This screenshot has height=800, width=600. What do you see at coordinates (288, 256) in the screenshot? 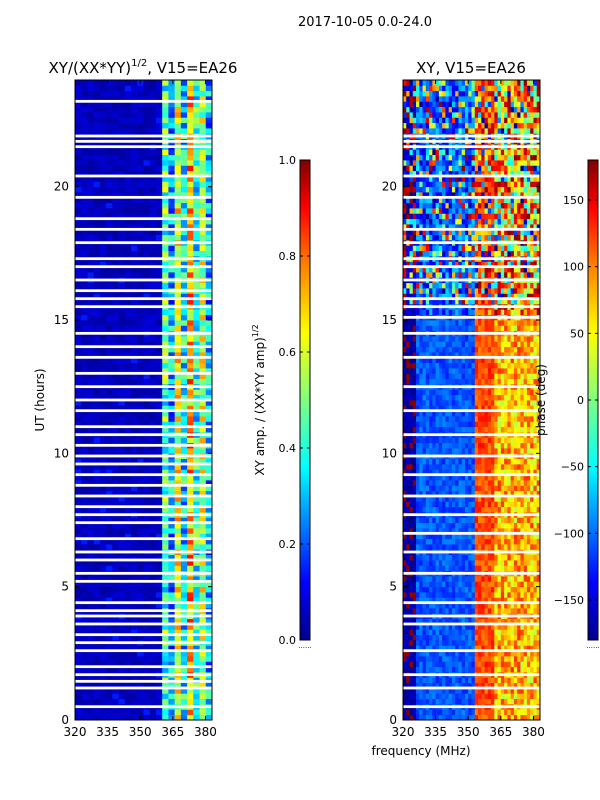
I see `colorbar-tick-label: 0.8` at bounding box center [288, 256].